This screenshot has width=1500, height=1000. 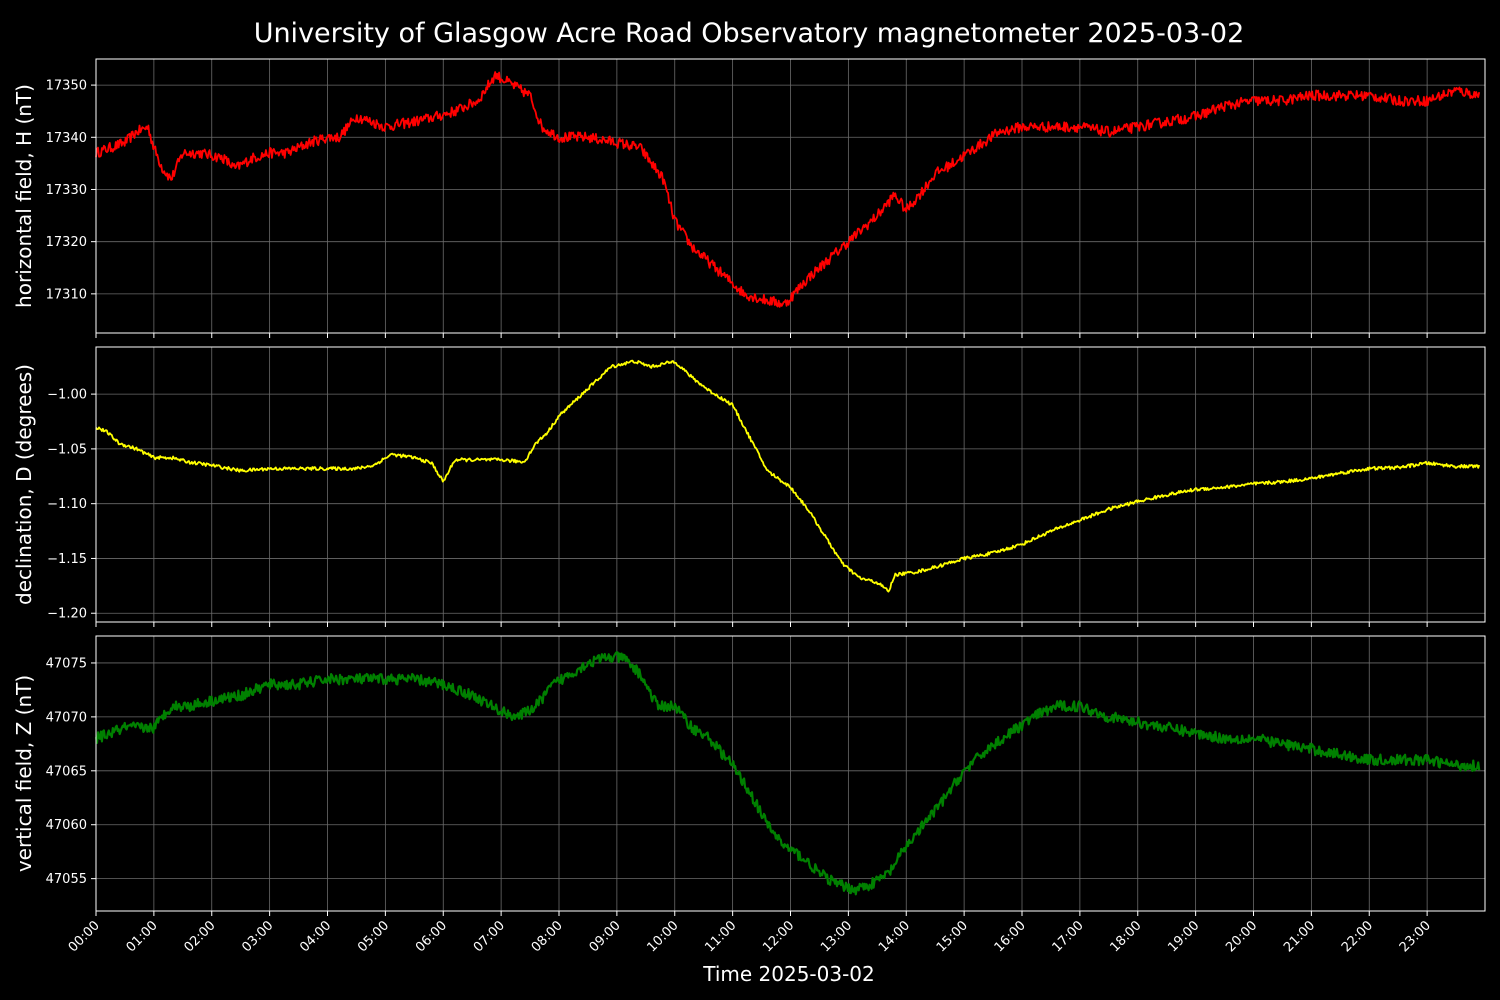 I want to click on y-axis-label: vertical field, Z (nT), so click(x=24, y=773).